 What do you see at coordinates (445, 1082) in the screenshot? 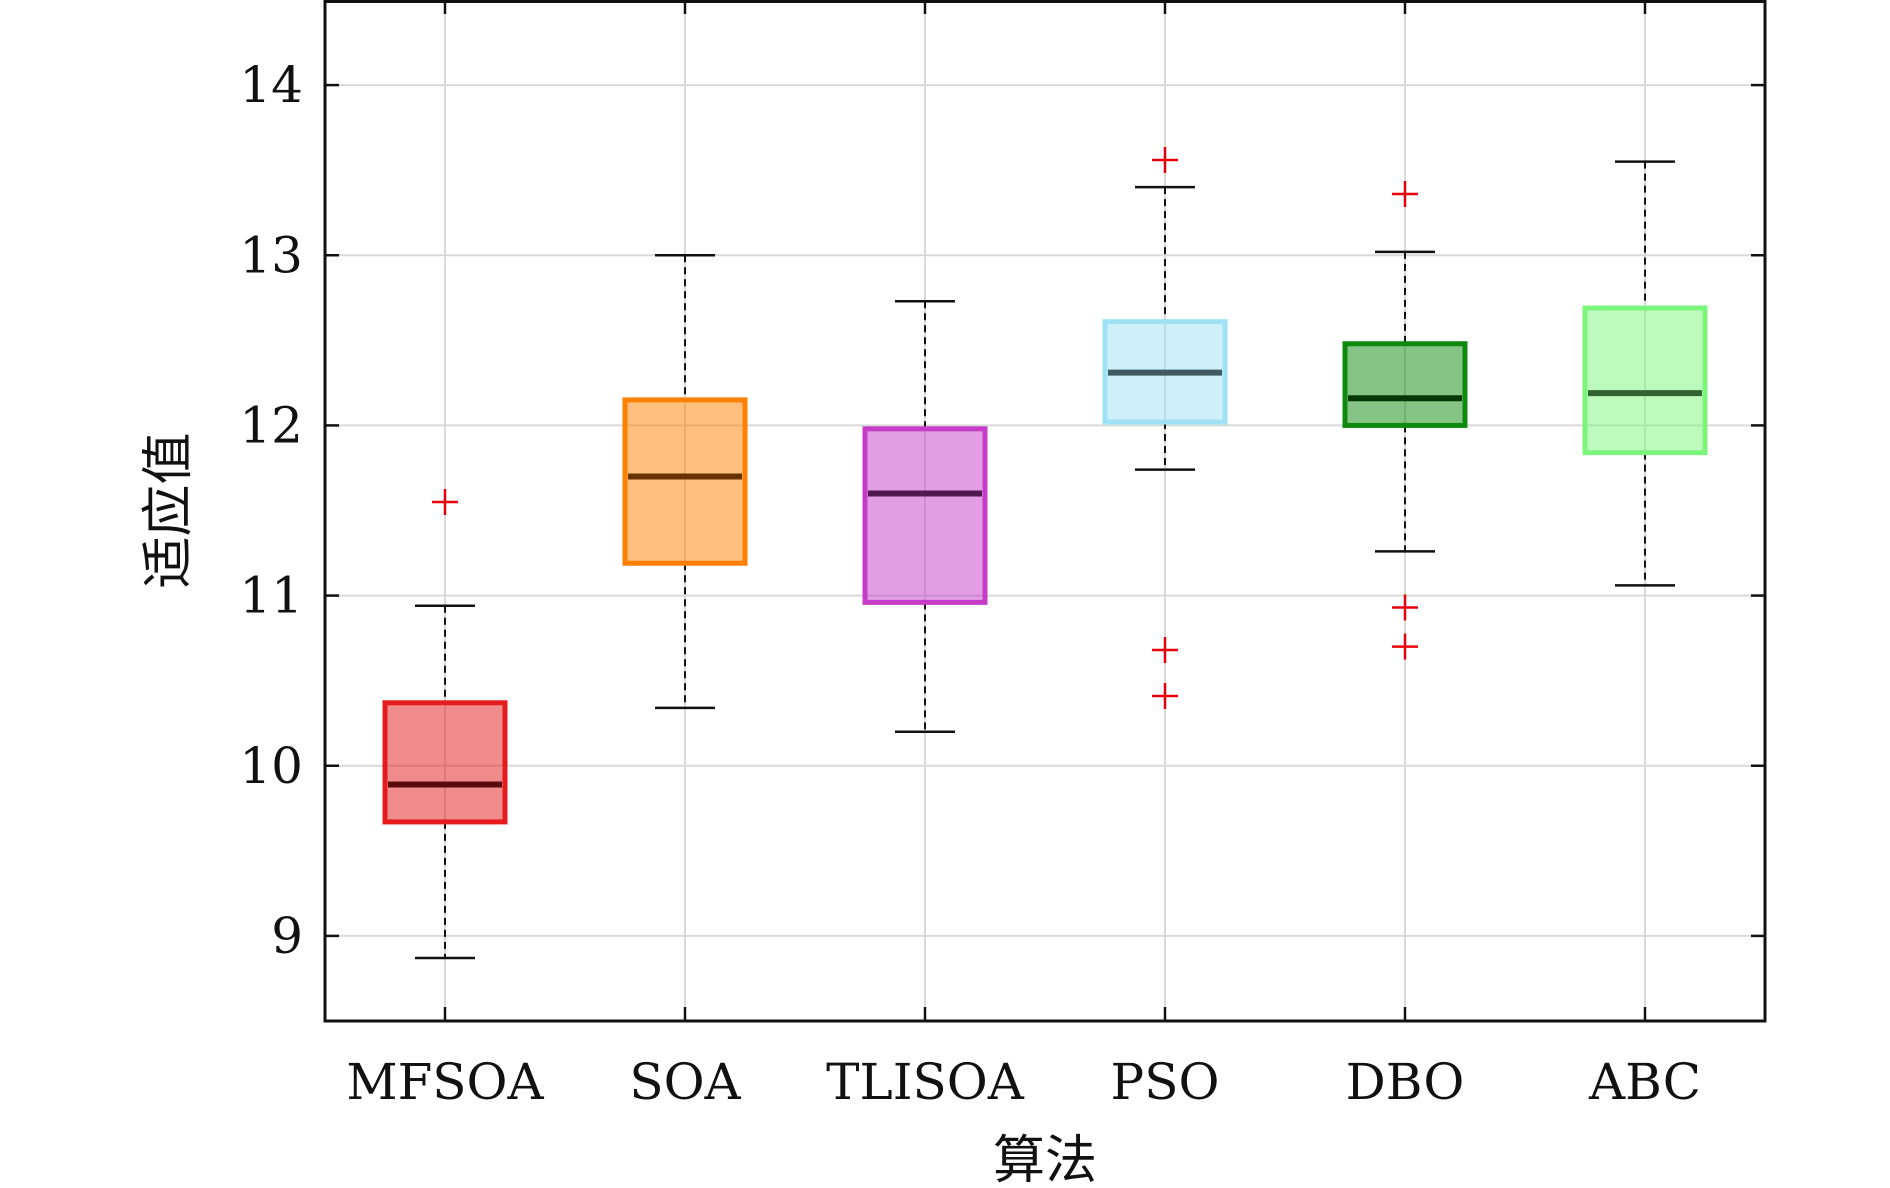
I see `x-tick-label: MFSOA` at bounding box center [445, 1082].